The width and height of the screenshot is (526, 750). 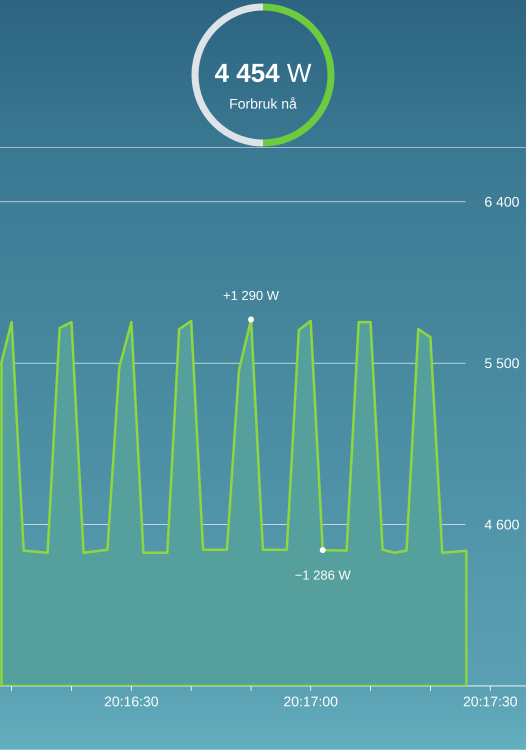 What do you see at coordinates (131, 701) in the screenshot?
I see `x-tick-label: 20:16:30` at bounding box center [131, 701].